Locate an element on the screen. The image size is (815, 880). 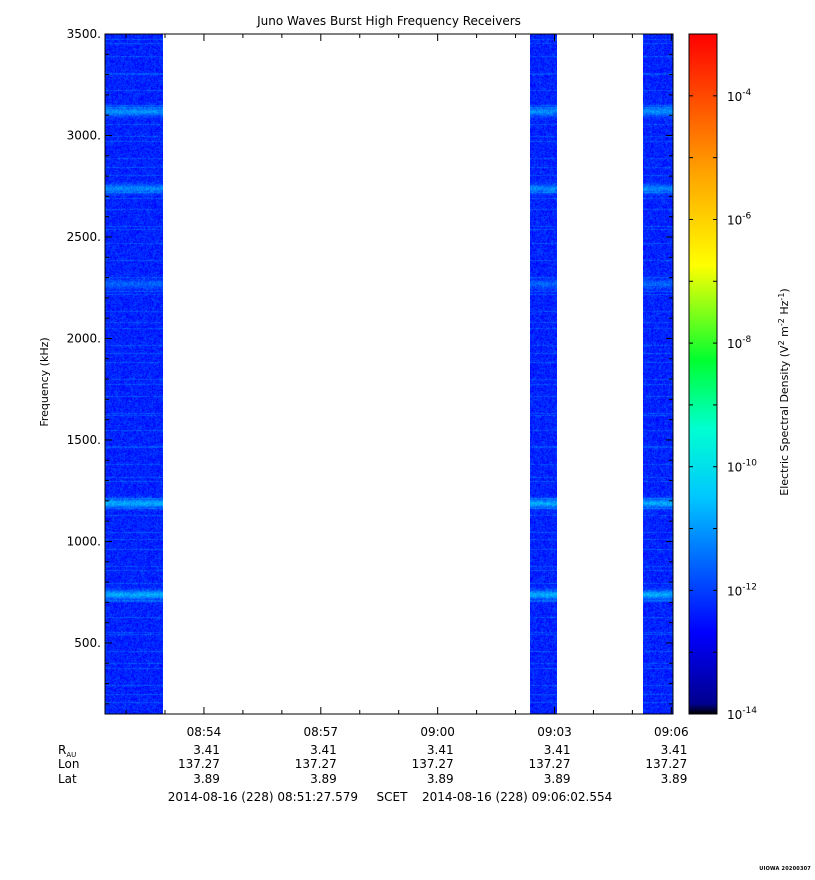
y-tick-label: 3000. is located at coordinates (84, 135).